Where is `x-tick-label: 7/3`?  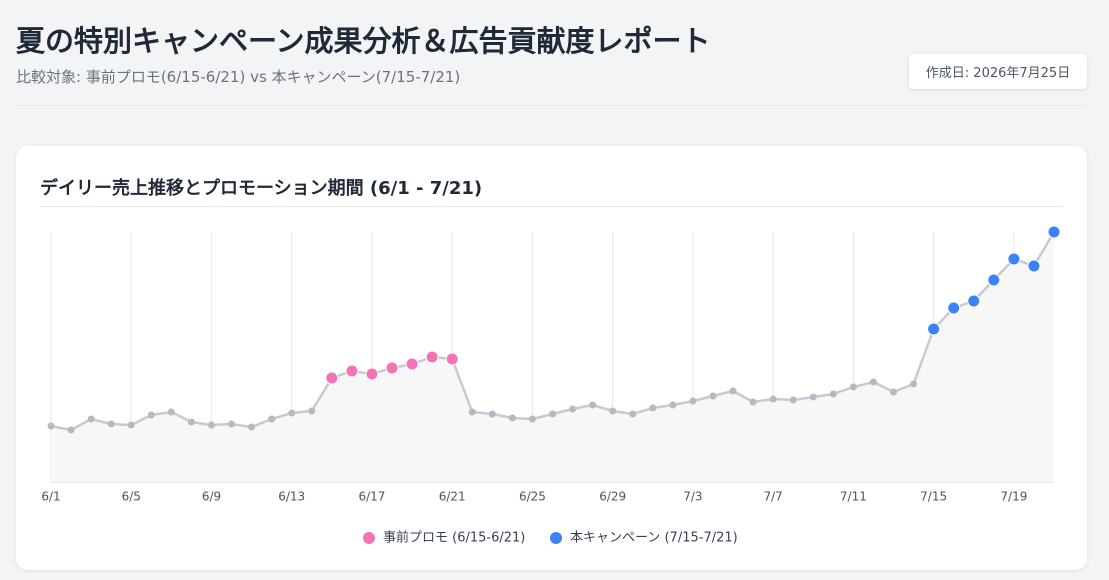 x-tick-label: 7/3 is located at coordinates (692, 497).